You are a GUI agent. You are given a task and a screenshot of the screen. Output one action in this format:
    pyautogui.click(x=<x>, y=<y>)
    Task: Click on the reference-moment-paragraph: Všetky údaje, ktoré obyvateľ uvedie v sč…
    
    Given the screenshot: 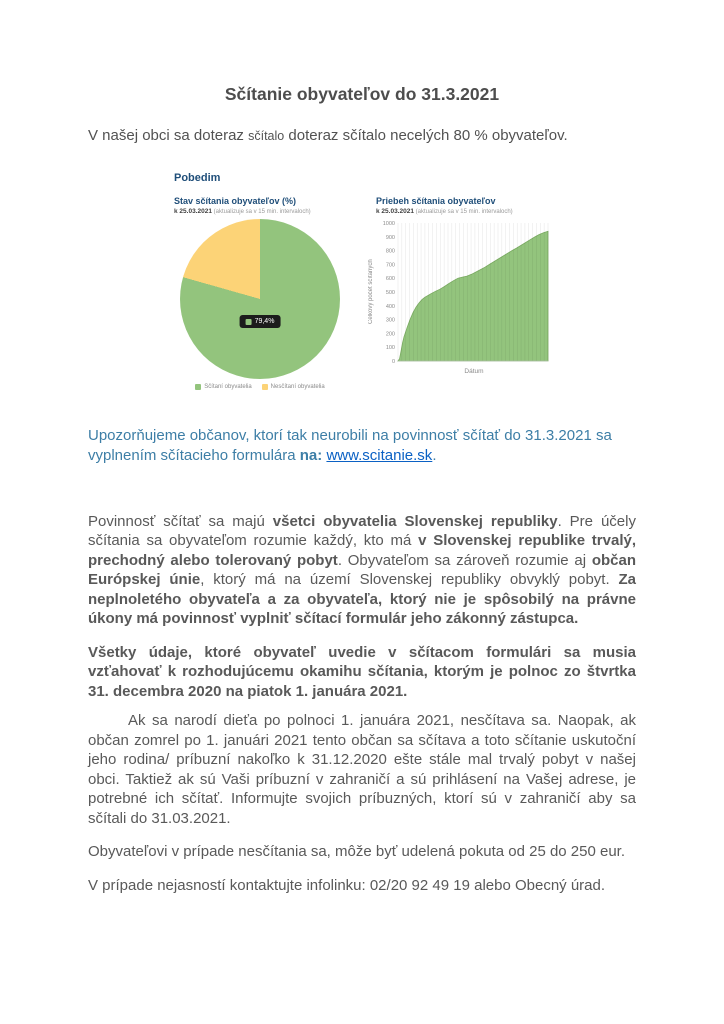 What is the action you would take?
    pyautogui.click(x=362, y=671)
    